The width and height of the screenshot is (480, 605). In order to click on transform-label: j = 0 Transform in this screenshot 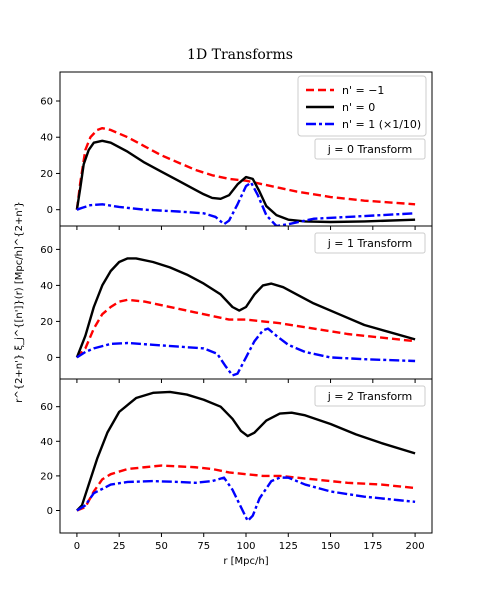, I will do `click(370, 149)`.